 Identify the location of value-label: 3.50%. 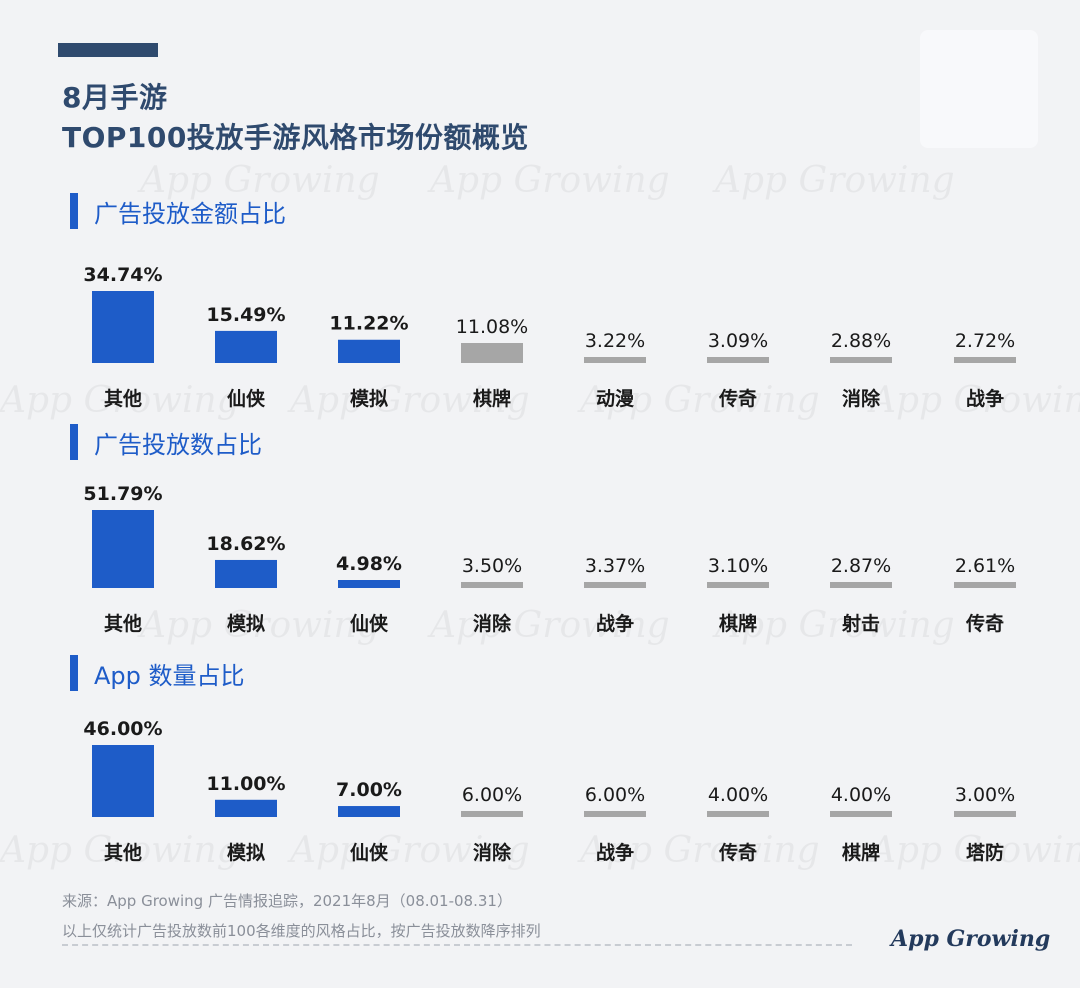
(492, 566).